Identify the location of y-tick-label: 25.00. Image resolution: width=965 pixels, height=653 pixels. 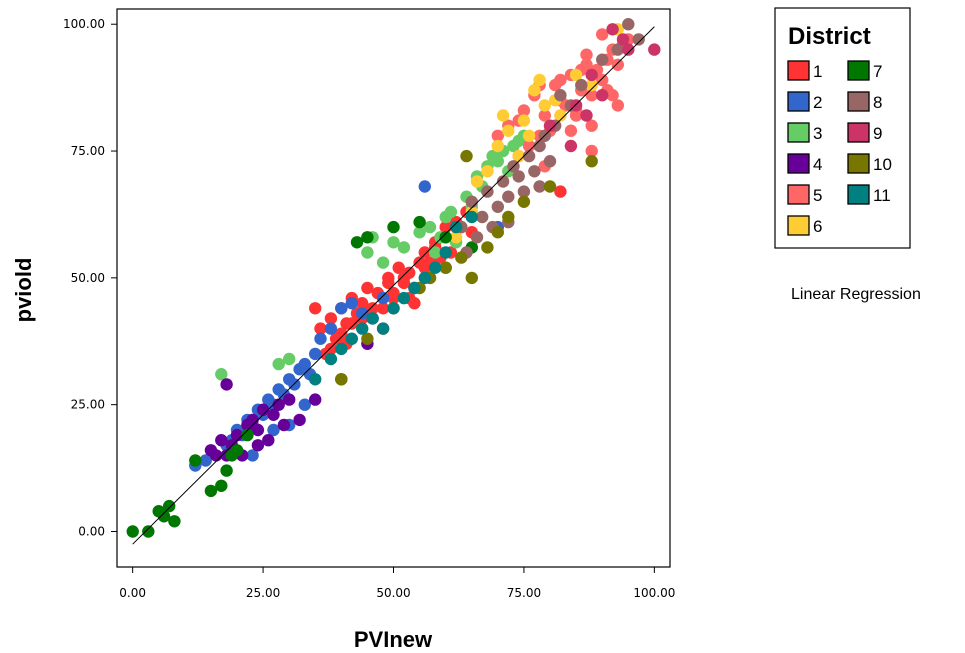
(88, 405).